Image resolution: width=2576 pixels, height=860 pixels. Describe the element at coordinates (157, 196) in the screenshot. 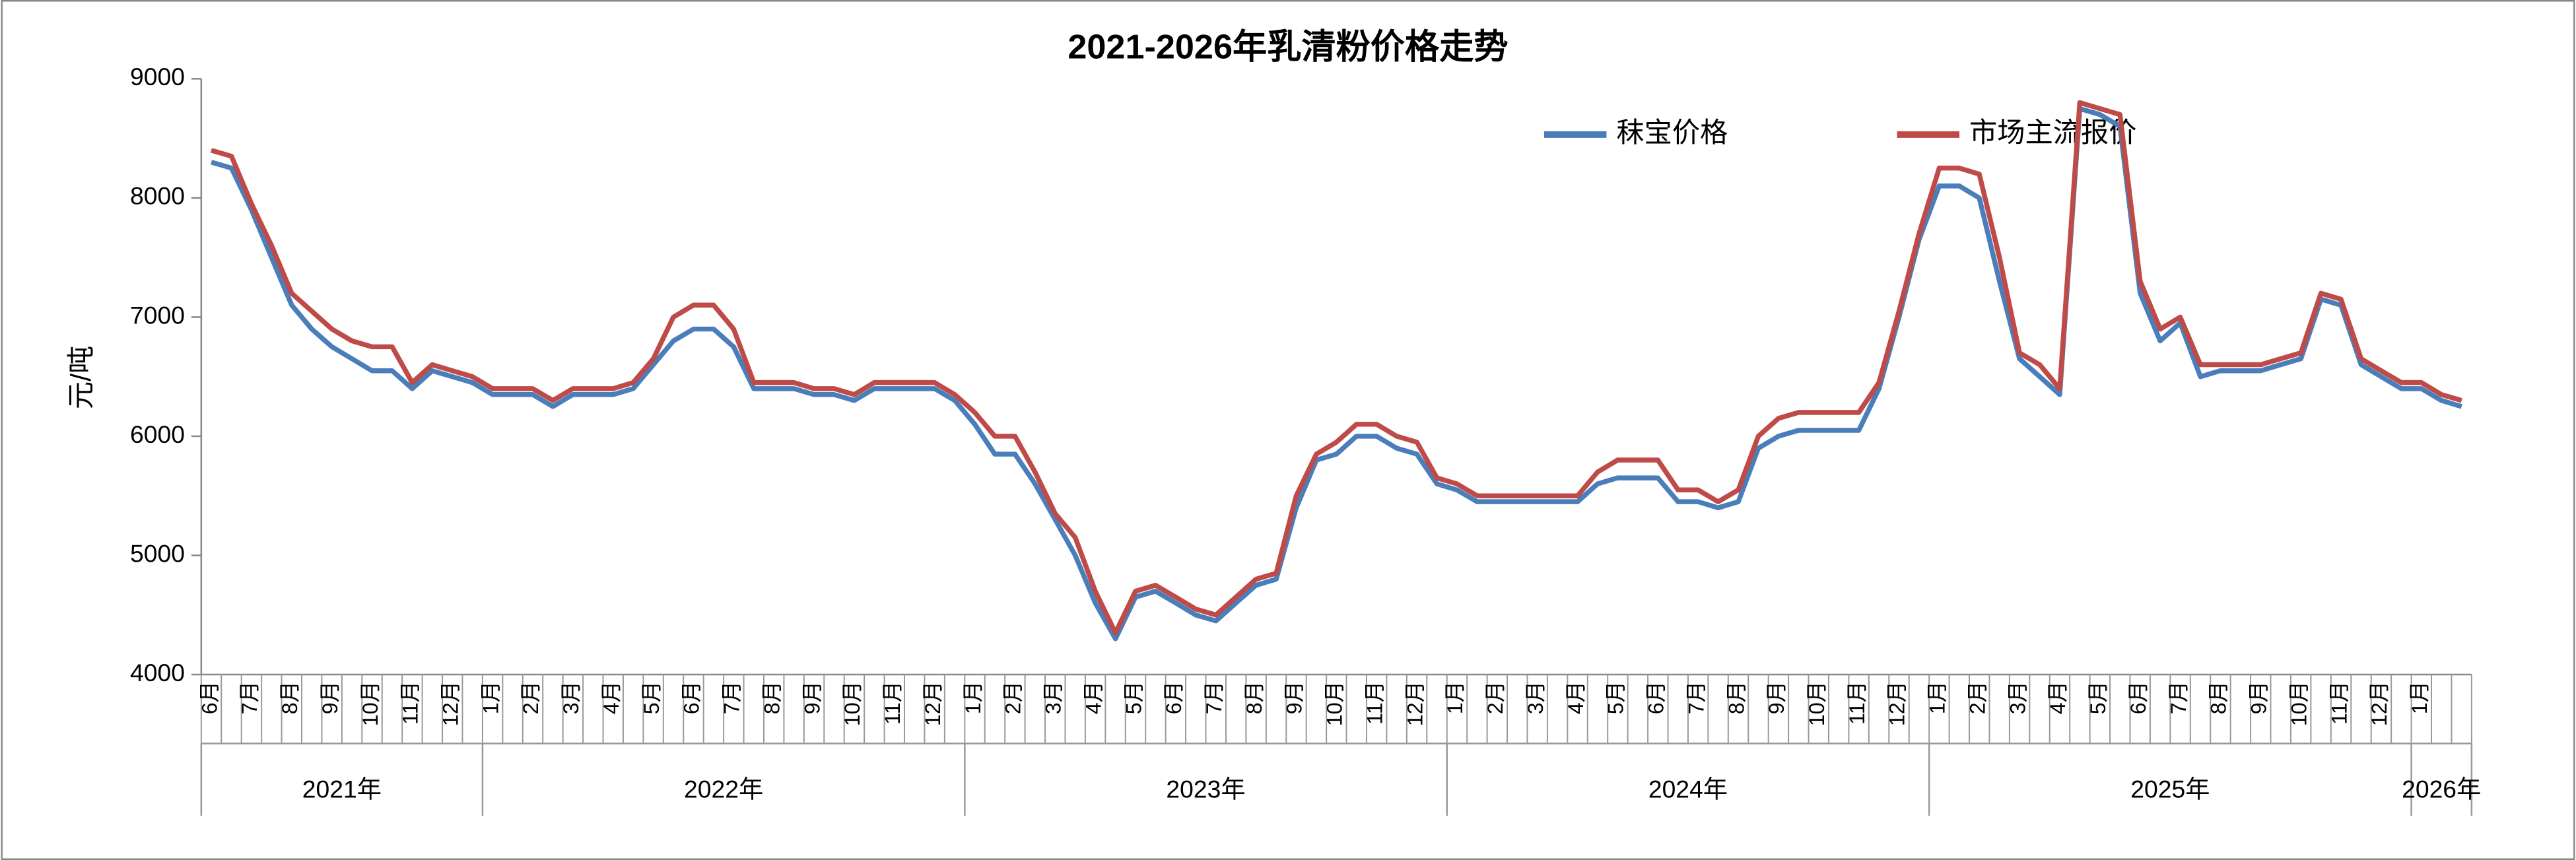

I see `y-tick-label: 8000` at that location.